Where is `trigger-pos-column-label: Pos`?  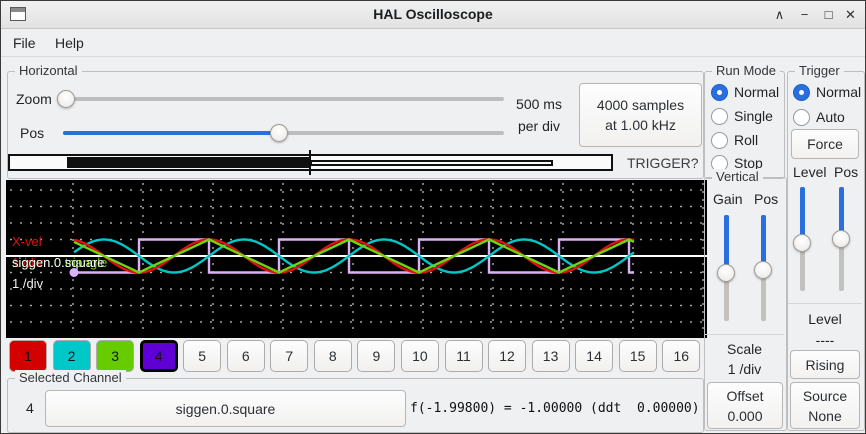
trigger-pos-column-label: Pos is located at coordinates (846, 172).